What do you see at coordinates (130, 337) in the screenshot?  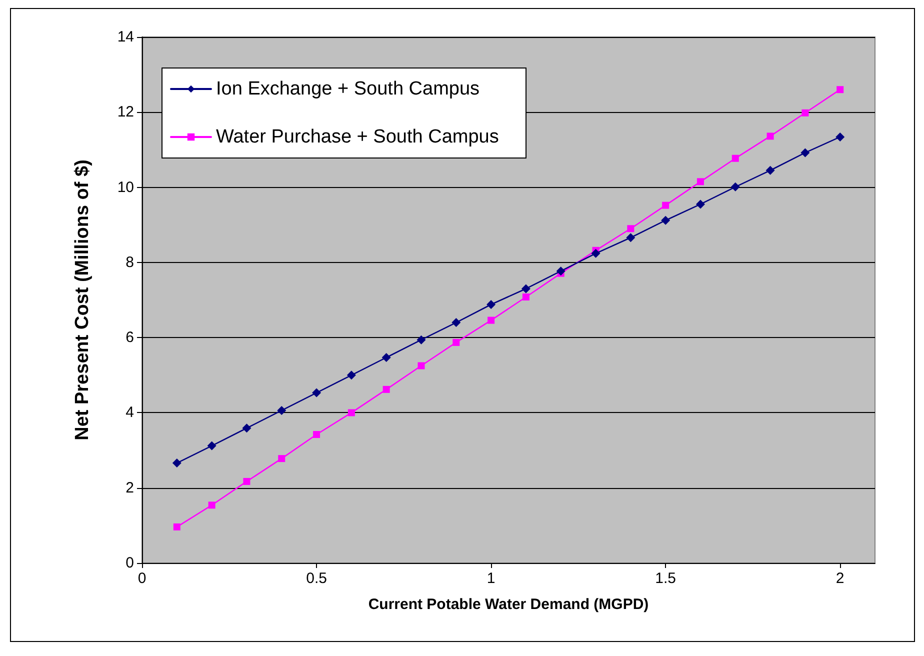 I see `y-tick-label: 6` at bounding box center [130, 337].